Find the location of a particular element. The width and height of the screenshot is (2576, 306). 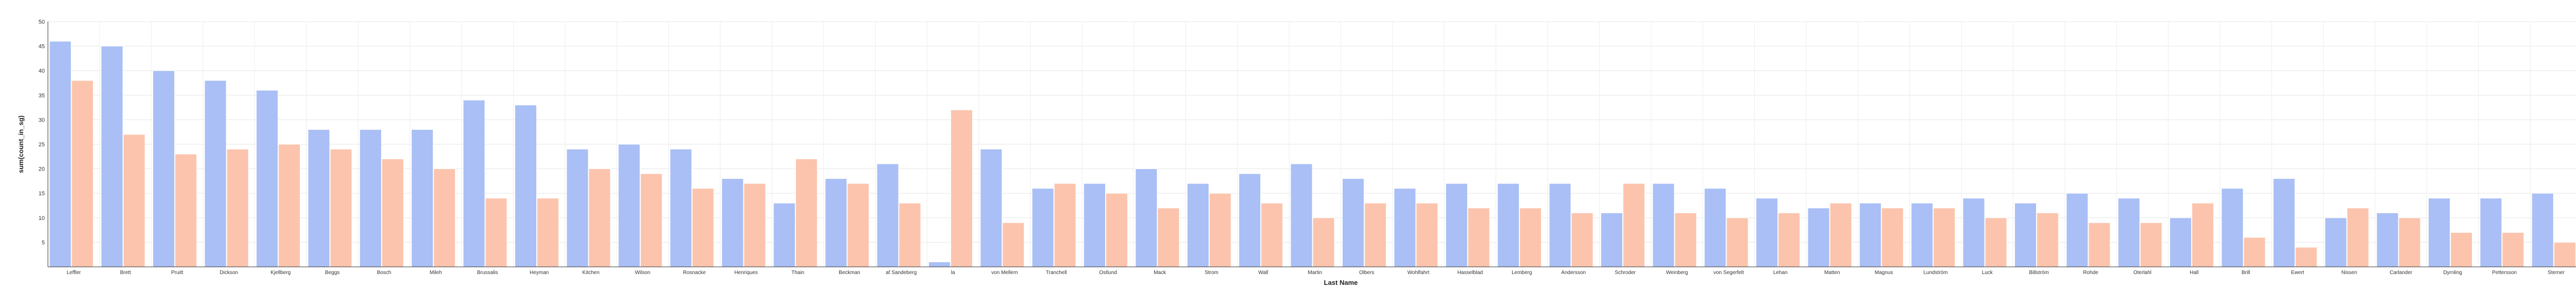

x-tick-label: Weinberg is located at coordinates (1677, 273).